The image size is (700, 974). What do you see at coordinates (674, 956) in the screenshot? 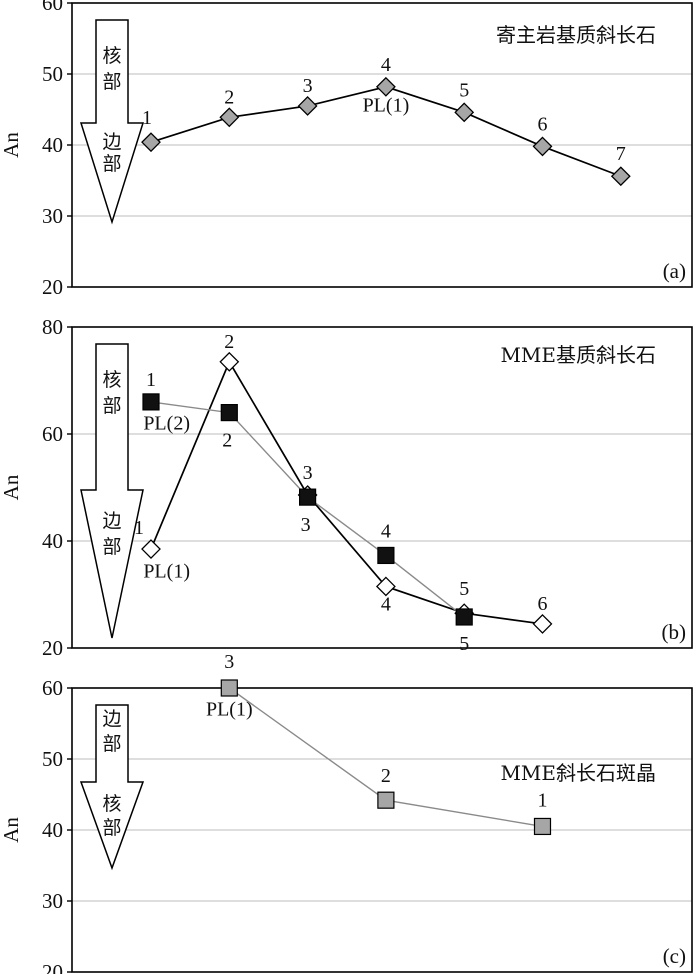
I see `panel-label: (c)` at bounding box center [674, 956].